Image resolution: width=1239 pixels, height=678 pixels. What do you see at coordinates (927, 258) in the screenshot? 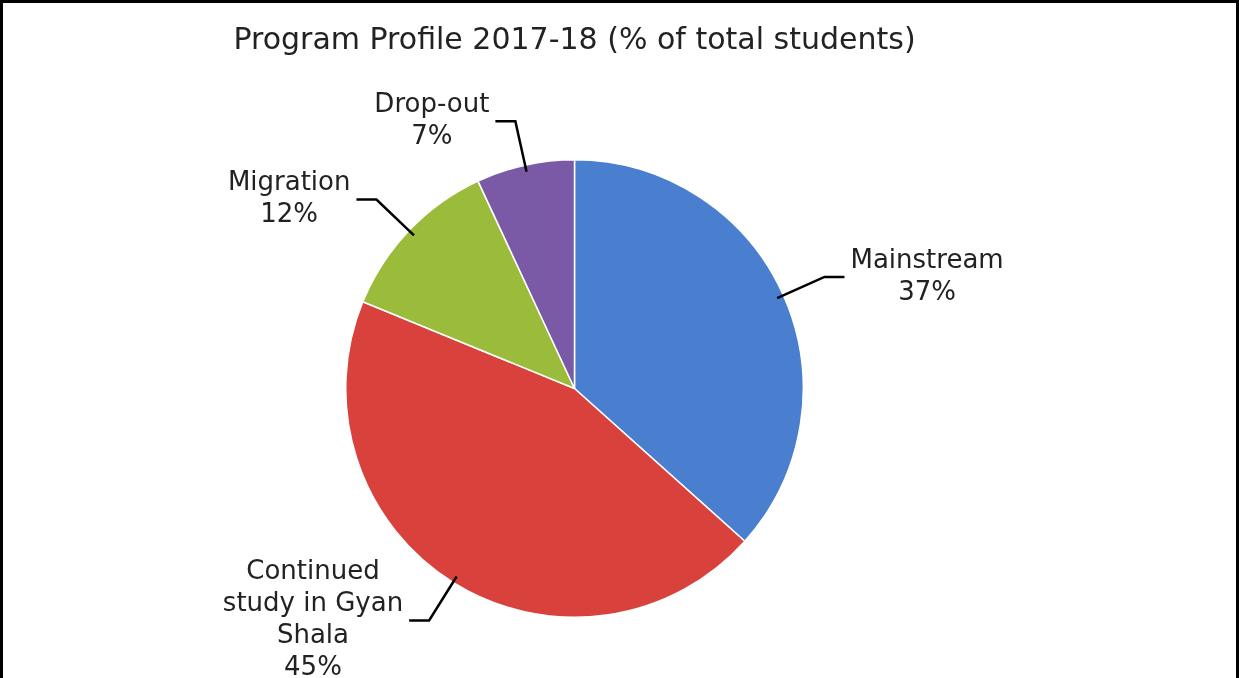
I see `slice-label: Mainstream` at bounding box center [927, 258].